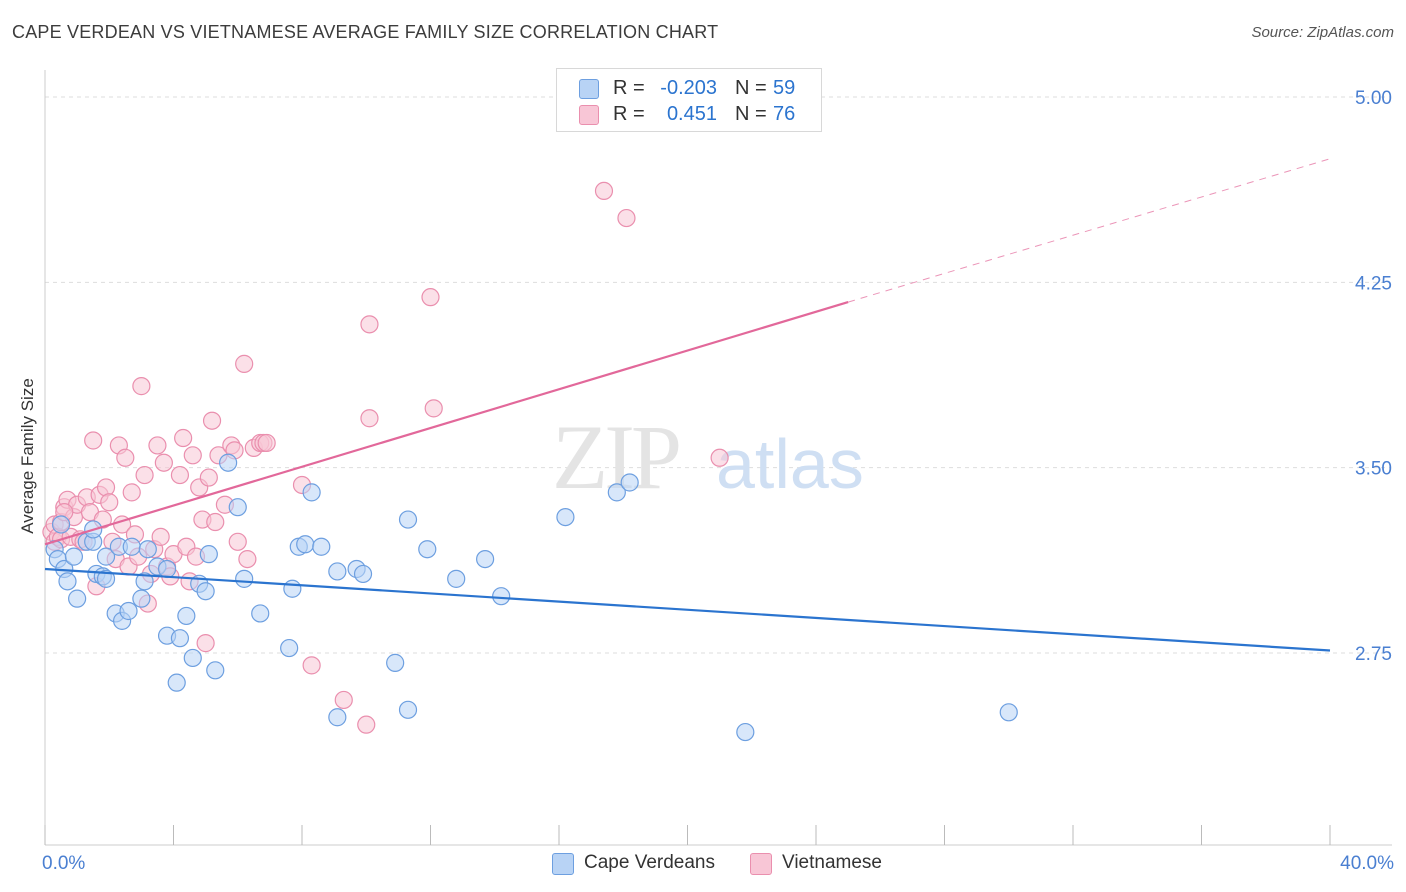  What do you see at coordinates (761, 864) in the screenshot?
I see `vietnamese-swatch` at bounding box center [761, 864].